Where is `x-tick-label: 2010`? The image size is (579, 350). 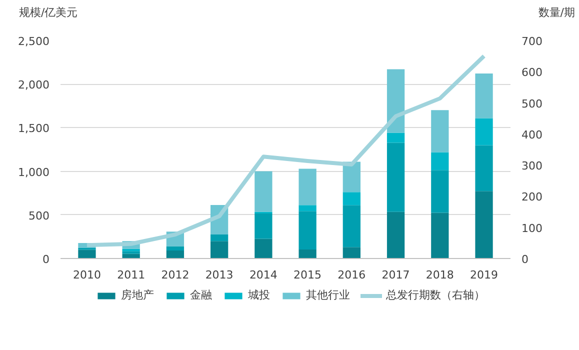 x-tick-label: 2010 is located at coordinates (86, 275).